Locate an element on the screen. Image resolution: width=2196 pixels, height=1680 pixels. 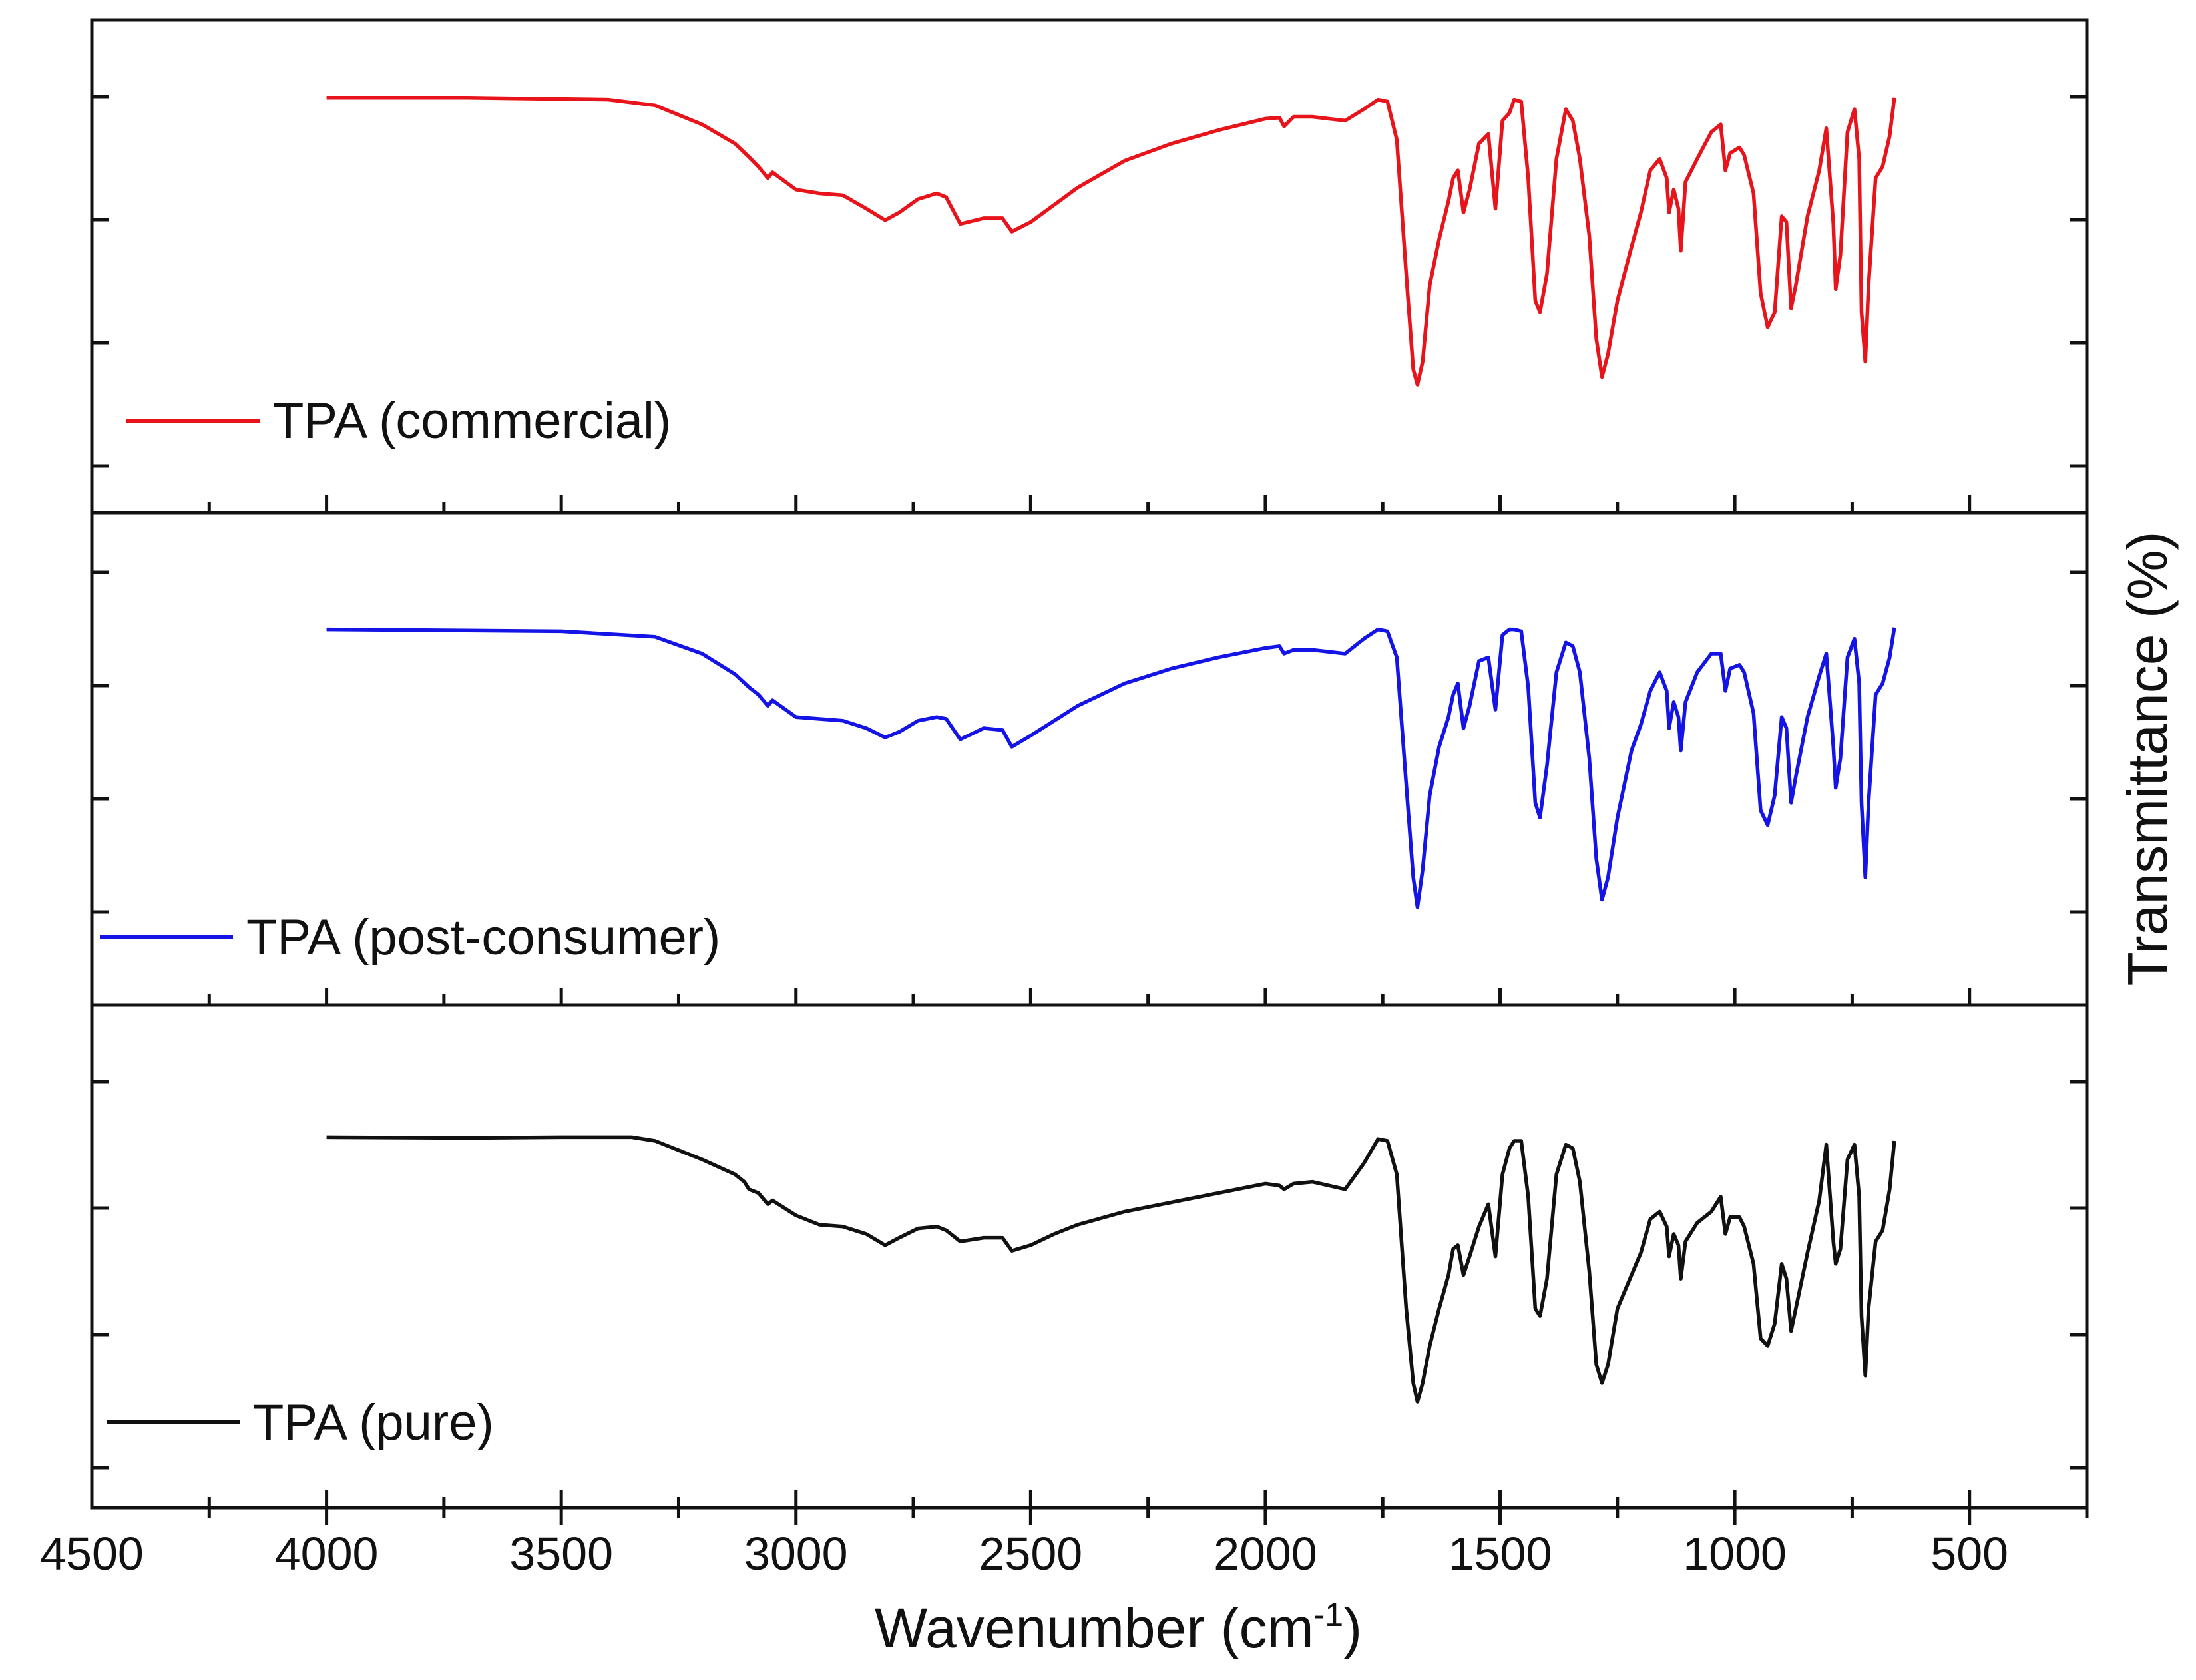
x-axis-title-tail: ) is located at coordinates (1352, 1628).